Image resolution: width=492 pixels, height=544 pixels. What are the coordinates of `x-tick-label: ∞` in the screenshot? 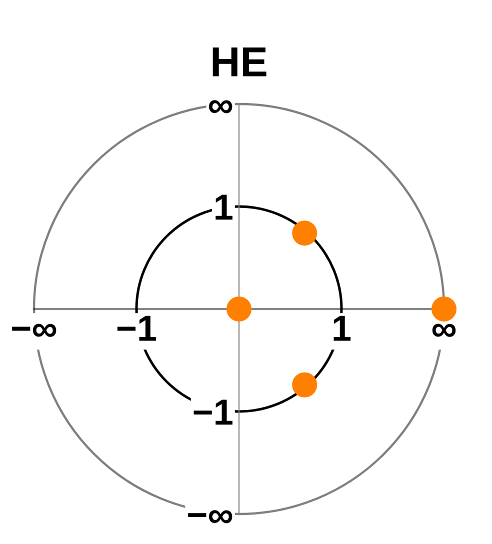 It's located at (444, 330).